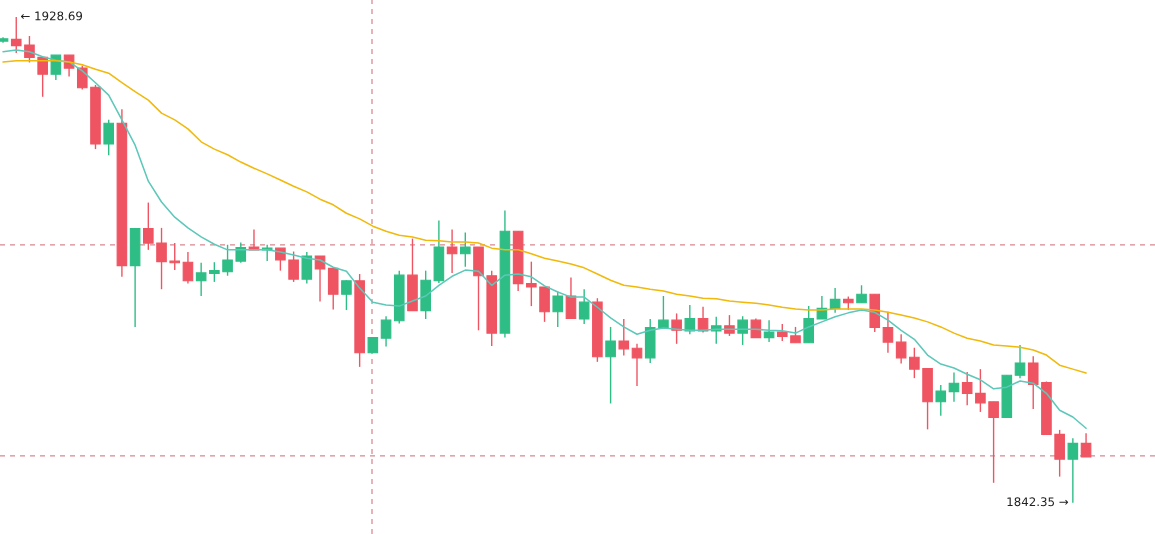  What do you see at coordinates (1038, 502) in the screenshot?
I see `annotation: 1842.35 →` at bounding box center [1038, 502].